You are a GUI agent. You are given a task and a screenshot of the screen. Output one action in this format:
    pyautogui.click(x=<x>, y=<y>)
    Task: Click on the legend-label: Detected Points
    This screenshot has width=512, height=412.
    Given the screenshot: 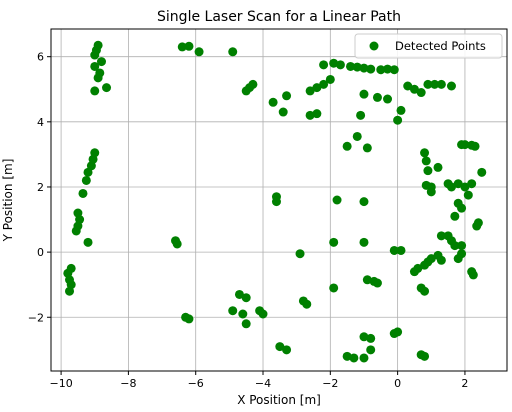 What is the action you would take?
    pyautogui.click(x=440, y=46)
    